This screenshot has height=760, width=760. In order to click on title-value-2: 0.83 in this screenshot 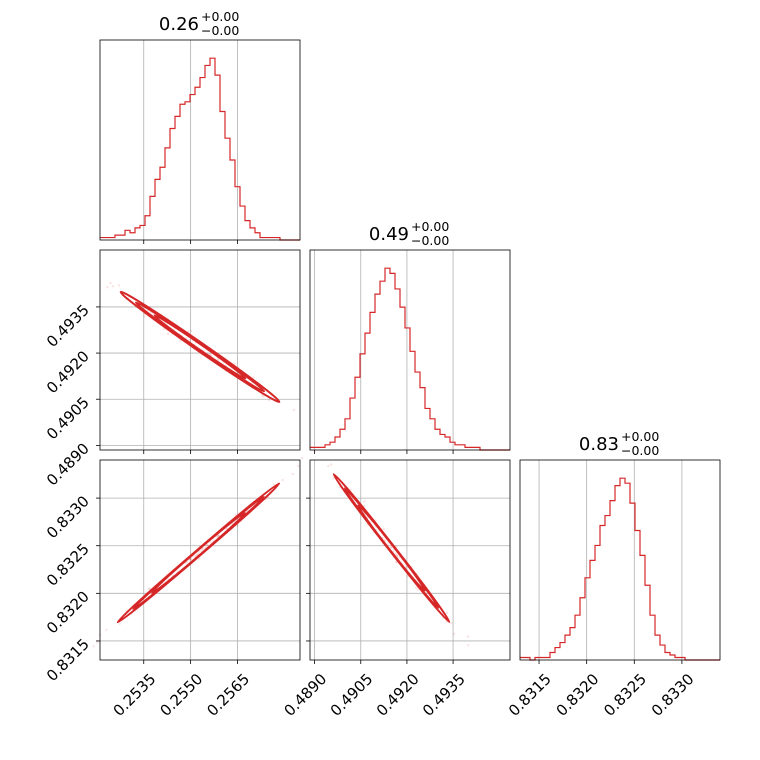, I will do `click(599, 444)`.